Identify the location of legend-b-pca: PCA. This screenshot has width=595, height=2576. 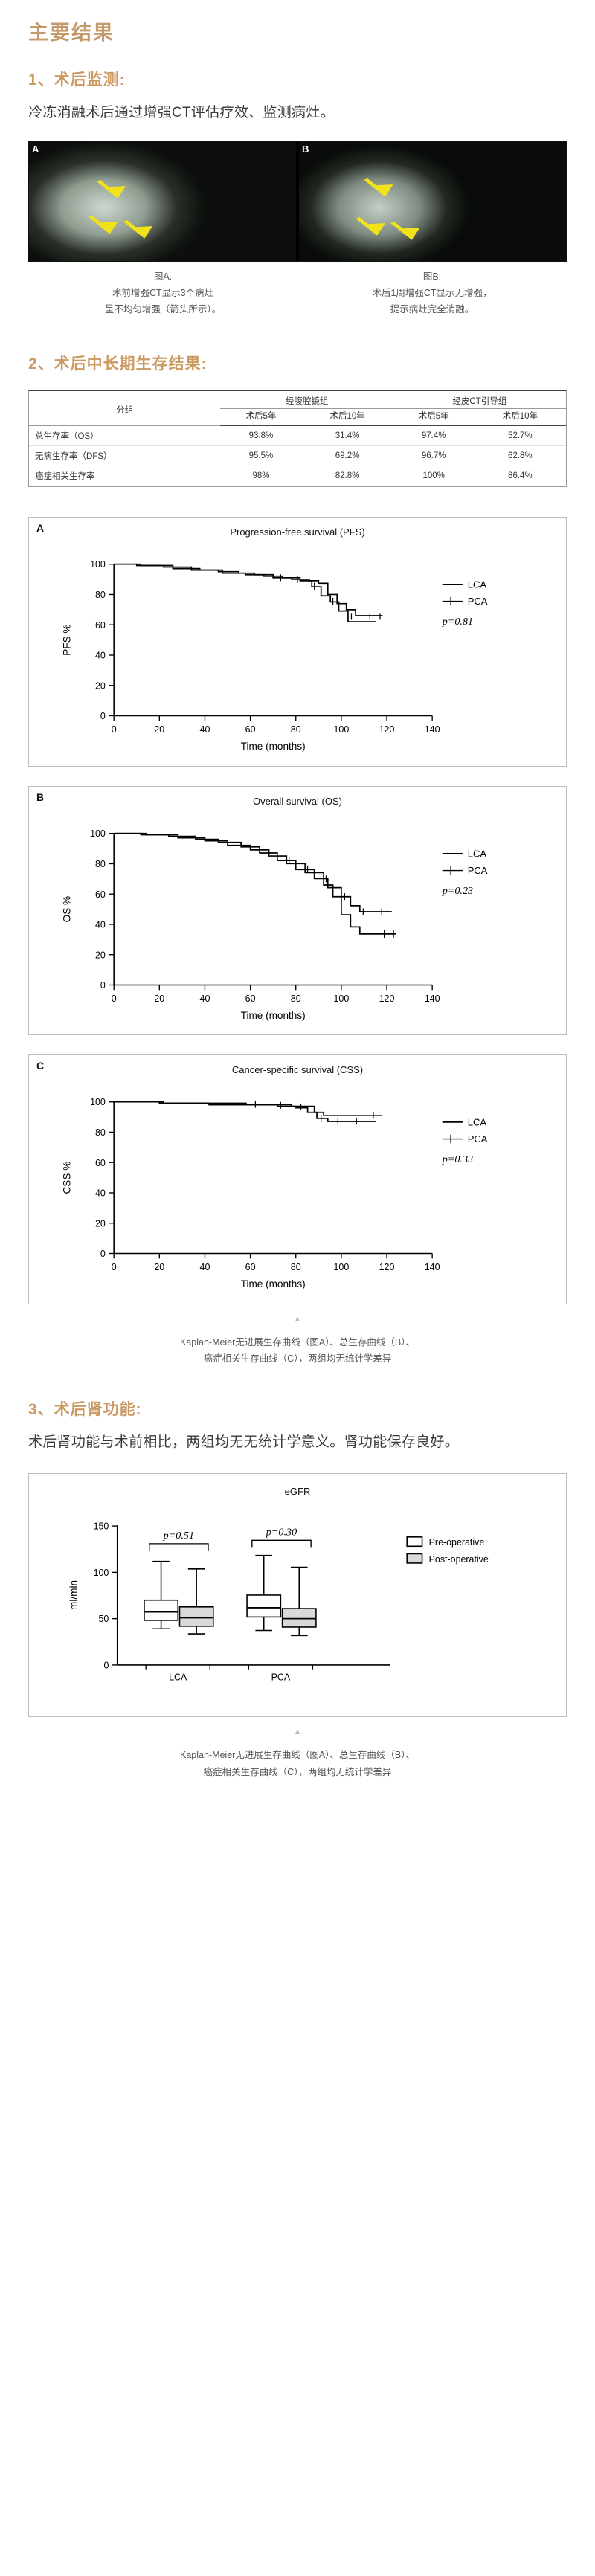
(478, 870).